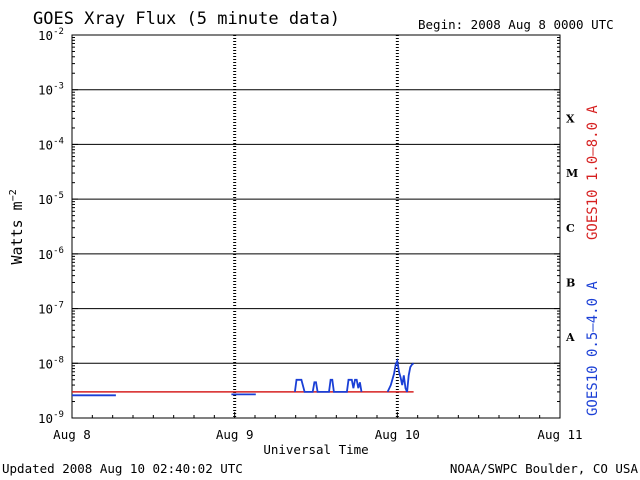 This screenshot has width=640, height=480. What do you see at coordinates (544, 468) in the screenshot?
I see `data-source: NOAA/SWPC Boulder, CO USA` at bounding box center [544, 468].